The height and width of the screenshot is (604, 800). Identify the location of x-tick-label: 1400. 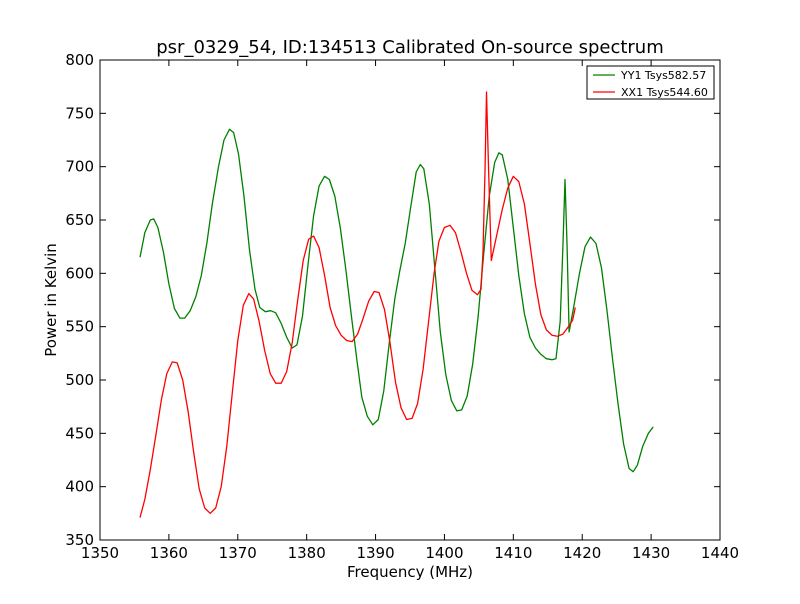
(444, 553).